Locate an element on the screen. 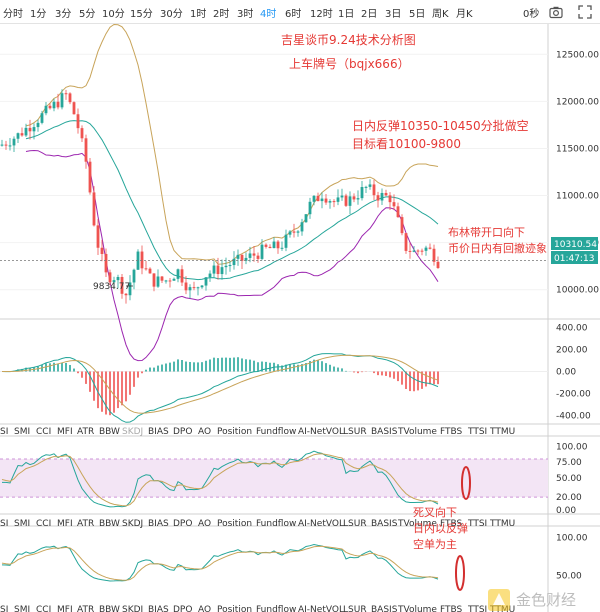 This screenshot has height=612, width=600. timeframe-button: 4时 is located at coordinates (268, 14).